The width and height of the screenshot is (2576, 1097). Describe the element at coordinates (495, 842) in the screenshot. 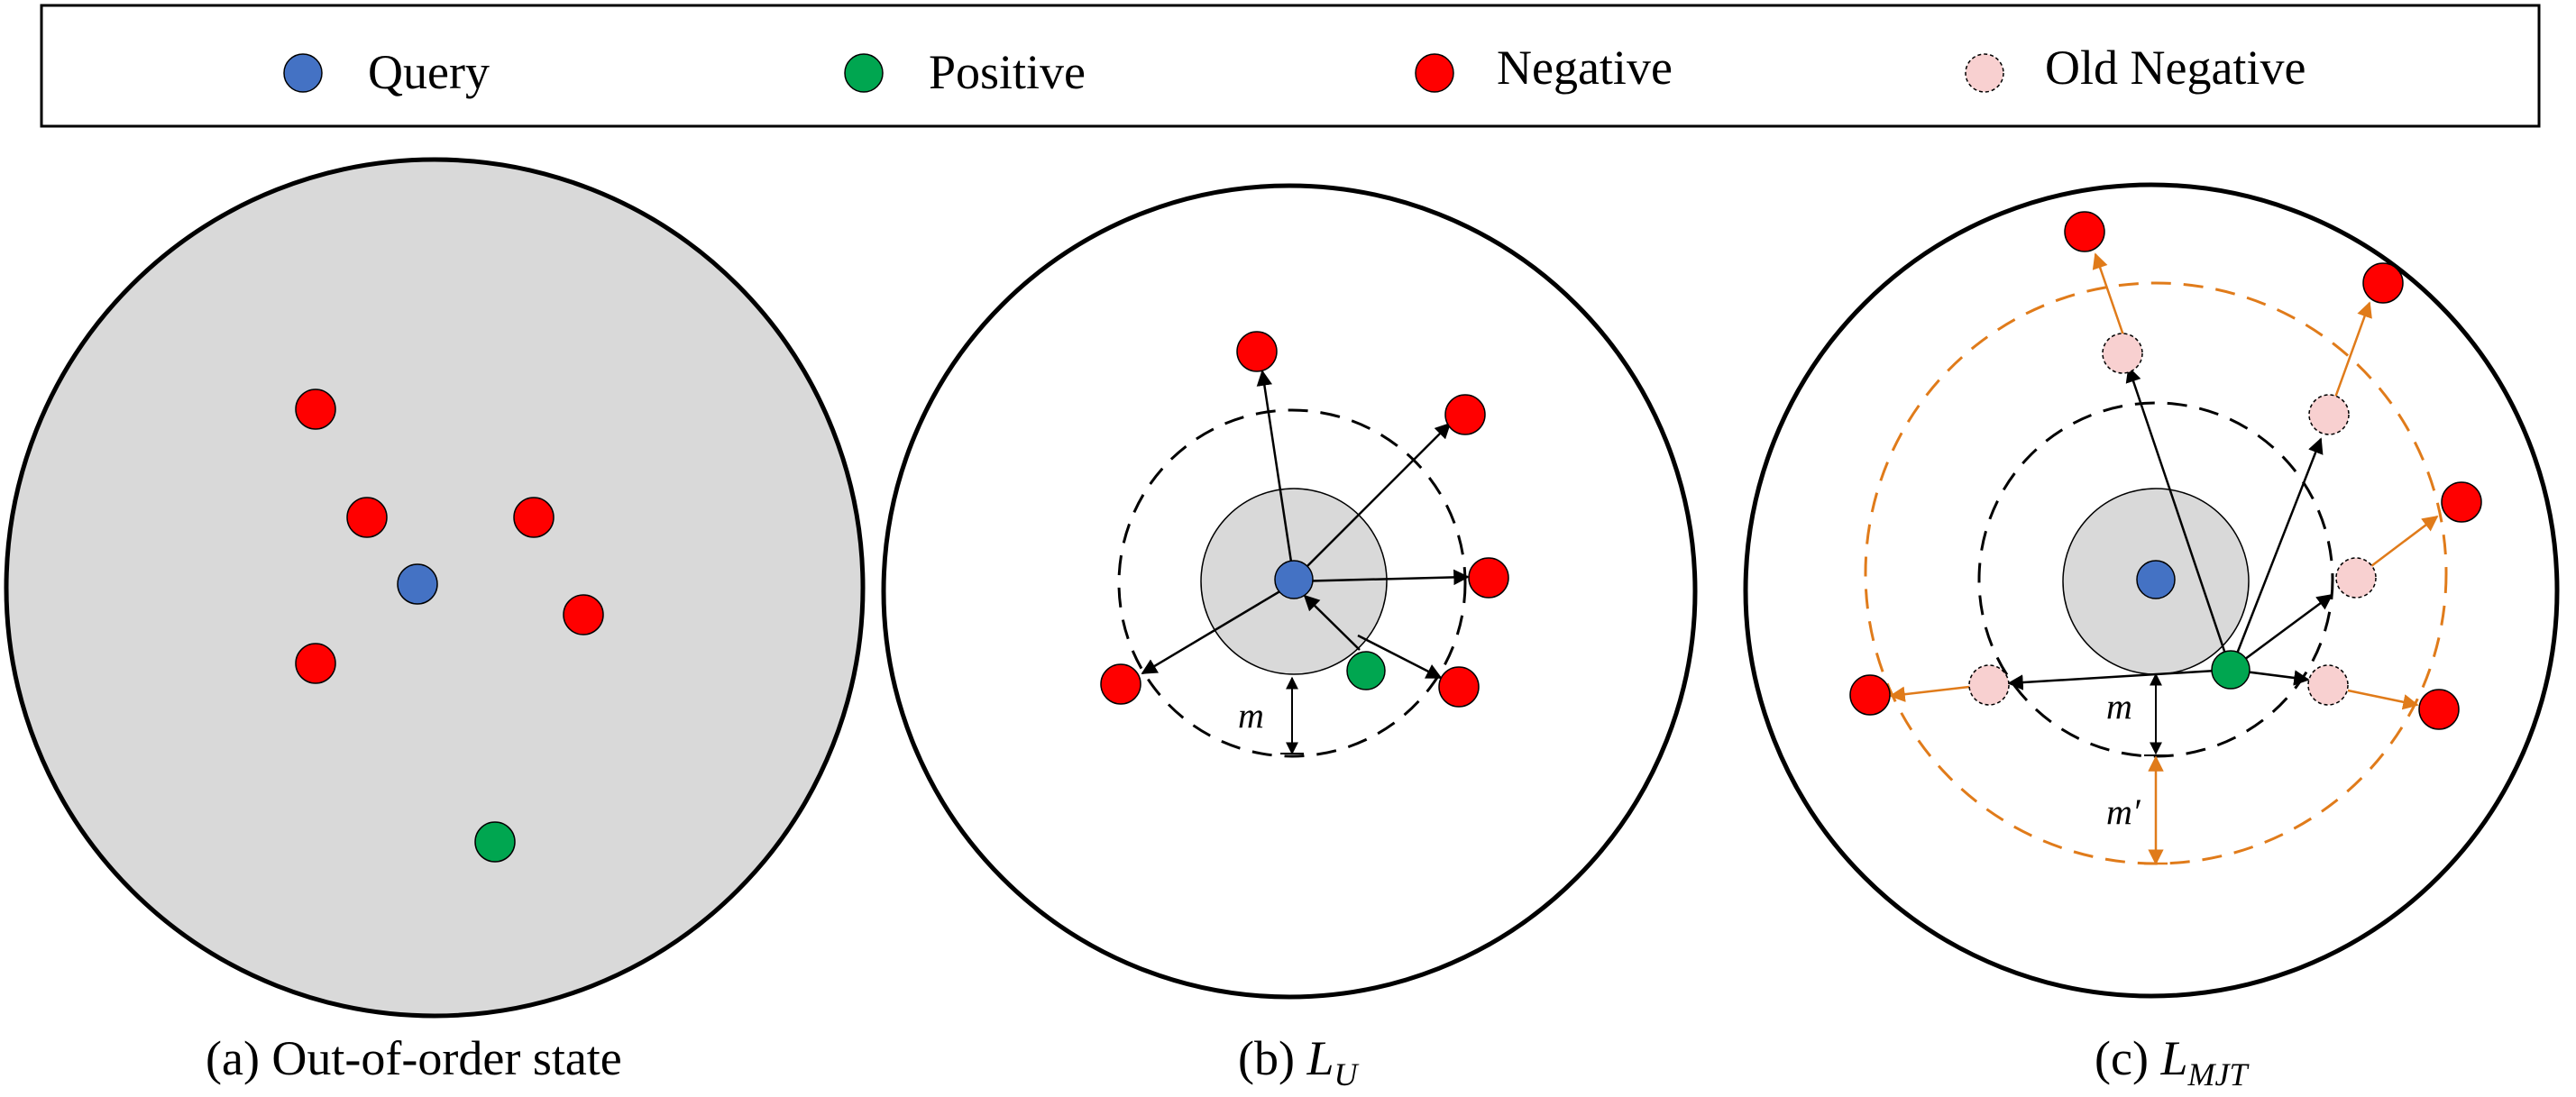

I see `panel-a-positive` at that location.